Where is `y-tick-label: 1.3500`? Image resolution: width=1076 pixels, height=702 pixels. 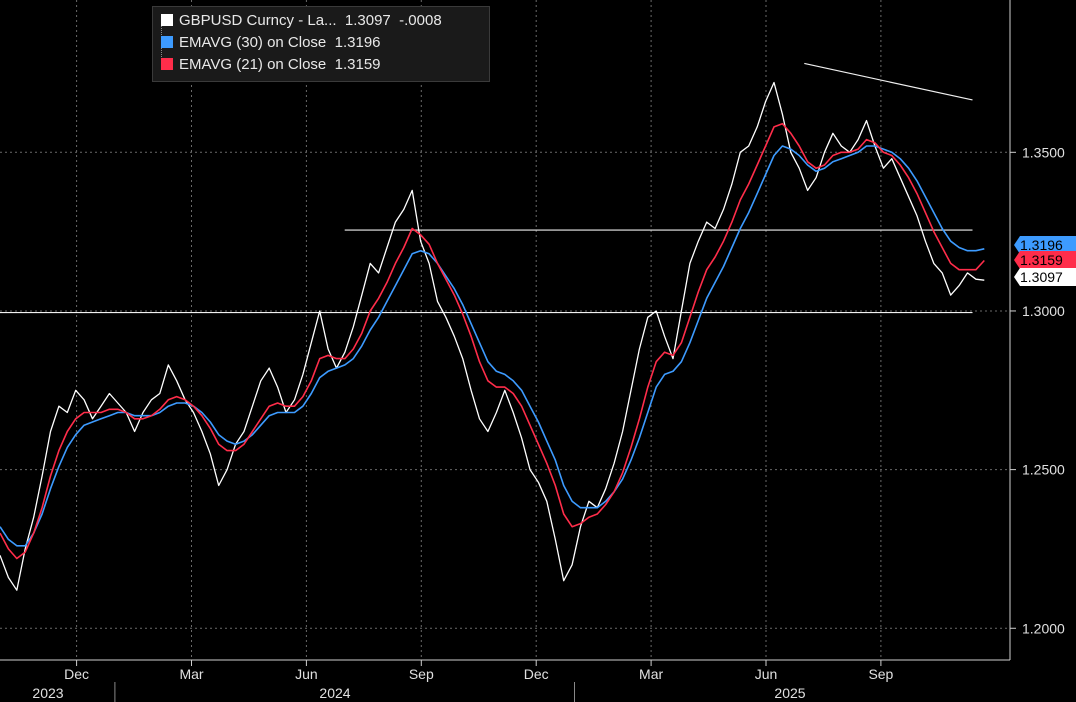 y-tick-label: 1.3500 is located at coordinates (1043, 152).